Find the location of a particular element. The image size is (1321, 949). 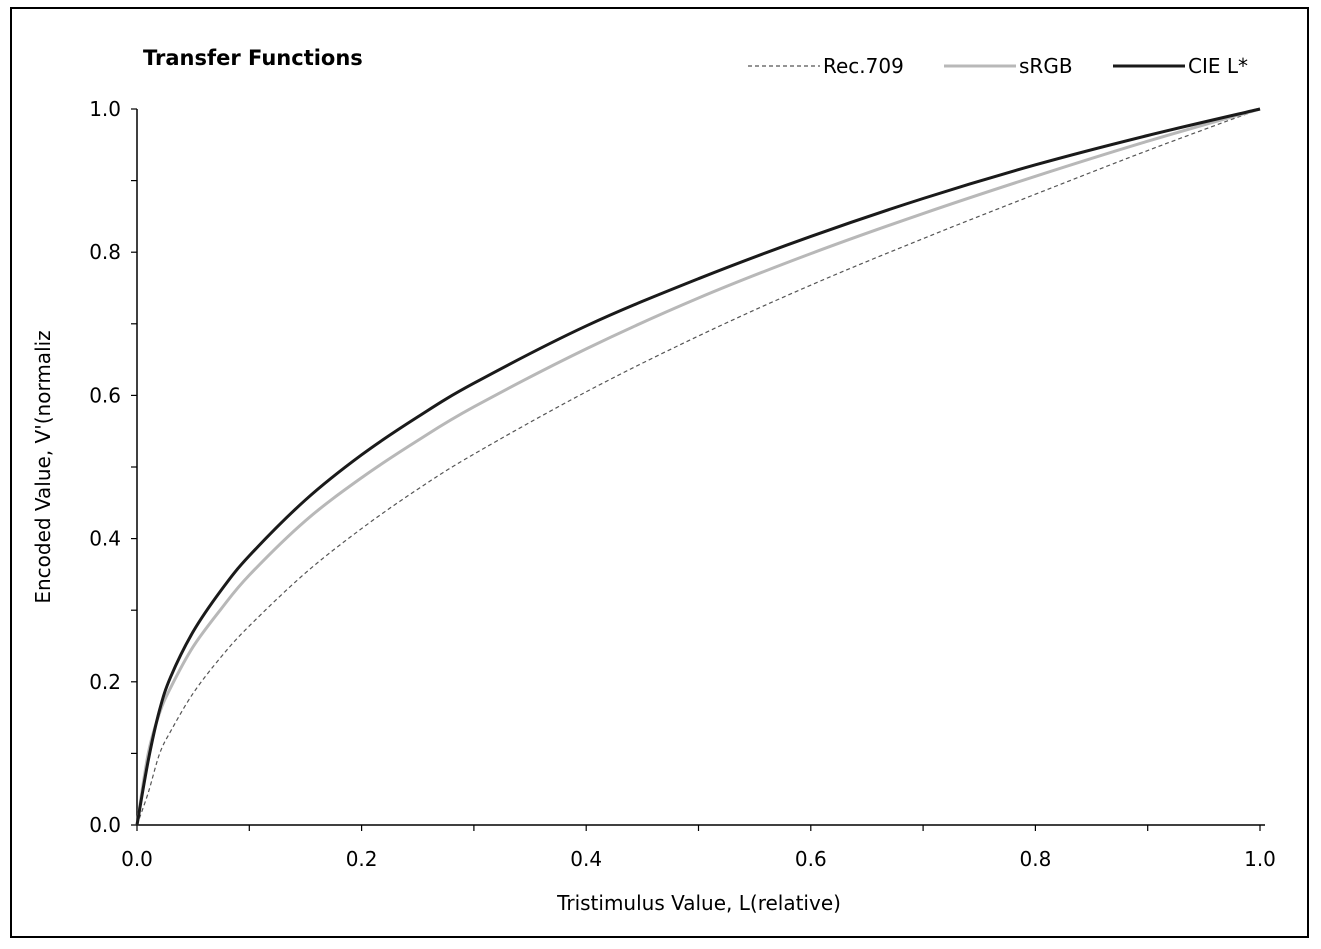

chart-title: Transfer Functions is located at coordinates (253, 58).